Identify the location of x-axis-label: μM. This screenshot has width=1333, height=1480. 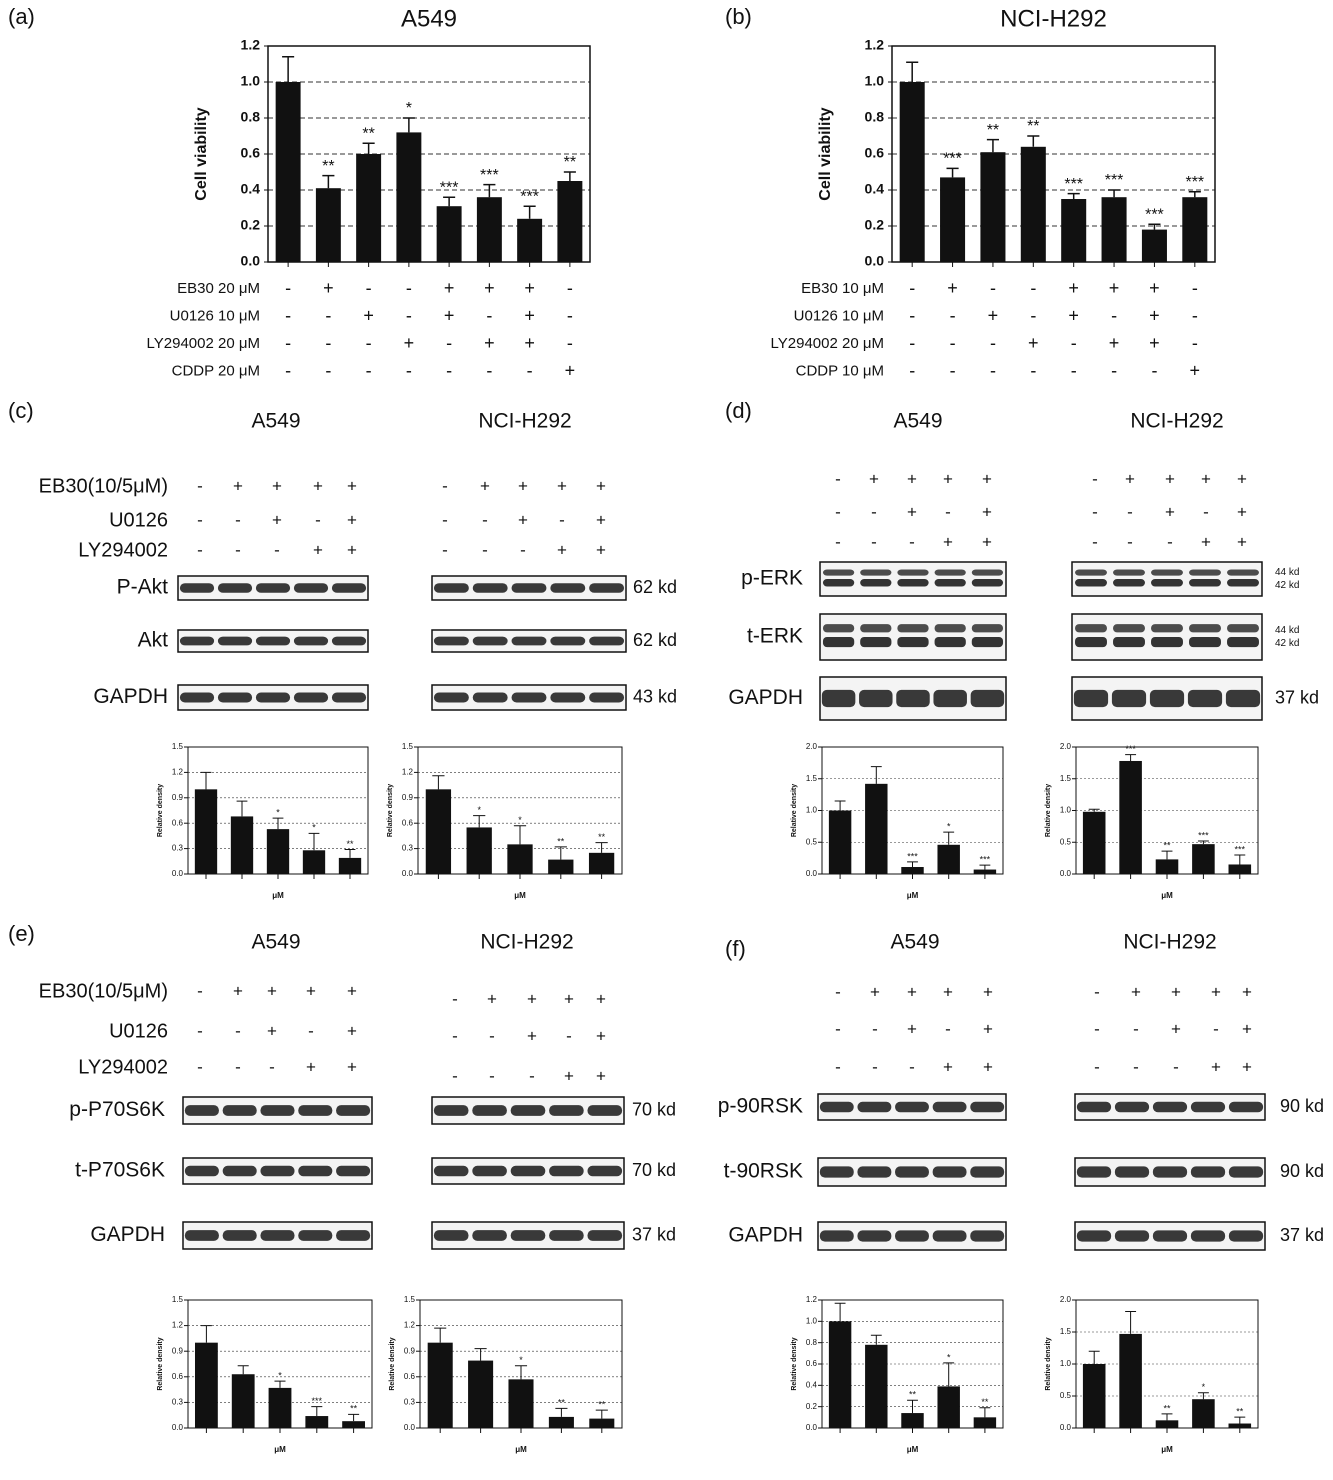
(1167, 1449).